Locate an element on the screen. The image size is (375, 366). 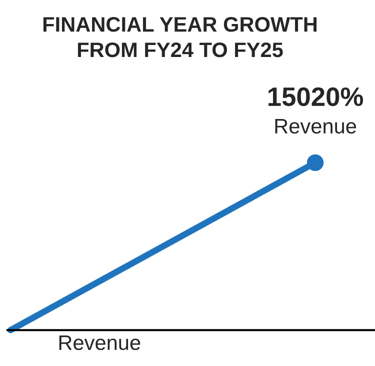
text: 15020% is located at coordinates (316, 96).